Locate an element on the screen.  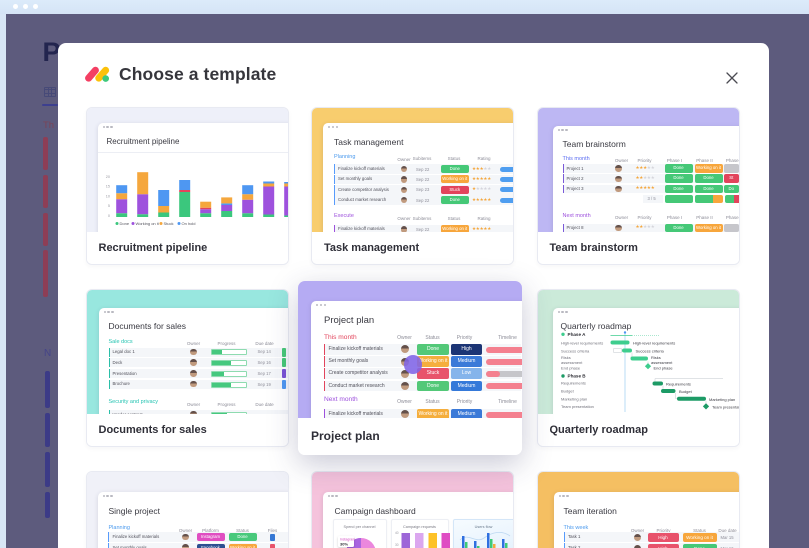
svg-text: 30% is located at coordinates (344, 544).